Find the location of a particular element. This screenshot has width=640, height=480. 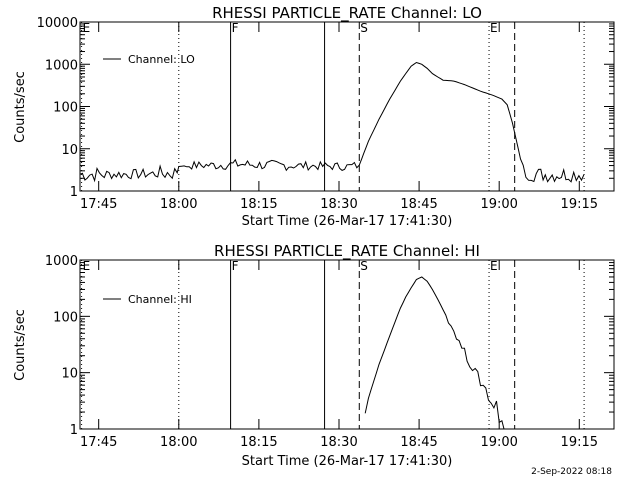

panel-hi-marker-label: F is located at coordinates (235, 266).